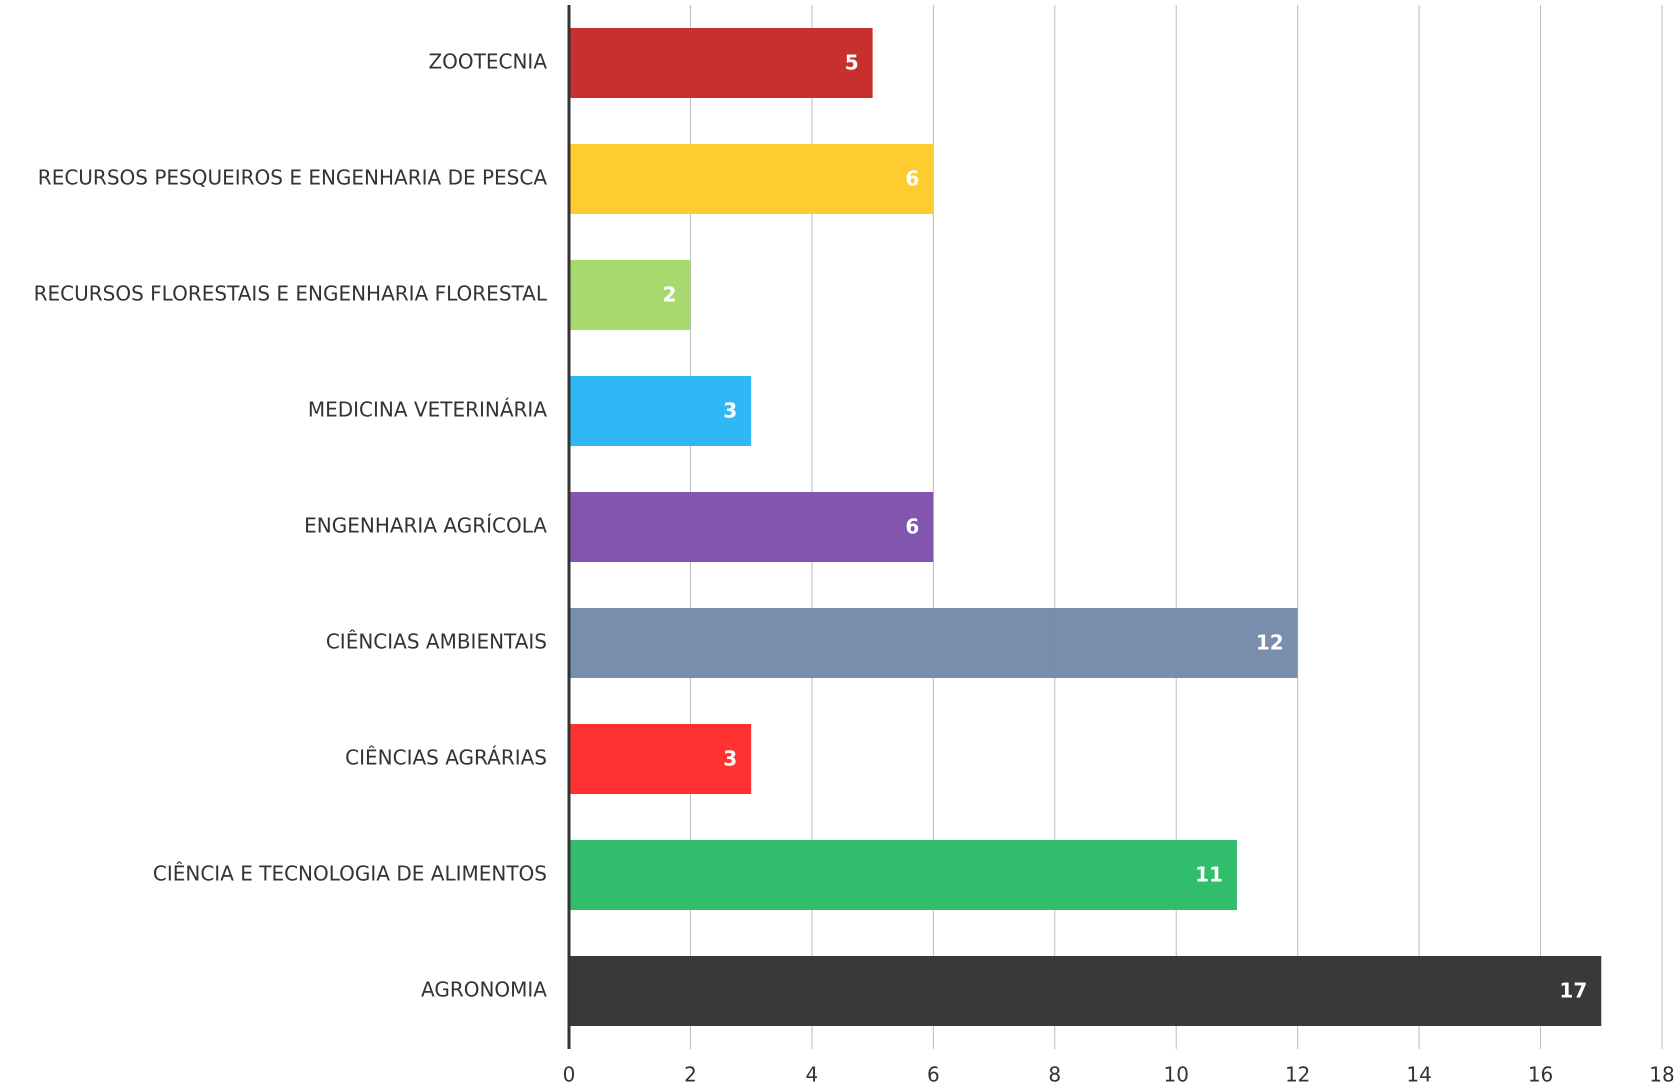 The image size is (1678, 1089). Describe the element at coordinates (436, 642) in the screenshot. I see `y-tick-label: CIÊNCIAS AMBIENTAIS` at that location.